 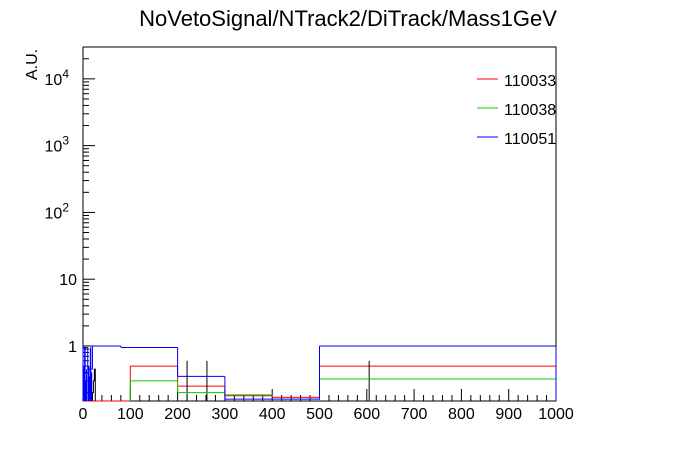 I want to click on chart-title: NoVetoSignal/NTrack2/DiTrack/Mass1GeV, so click(x=348, y=18).